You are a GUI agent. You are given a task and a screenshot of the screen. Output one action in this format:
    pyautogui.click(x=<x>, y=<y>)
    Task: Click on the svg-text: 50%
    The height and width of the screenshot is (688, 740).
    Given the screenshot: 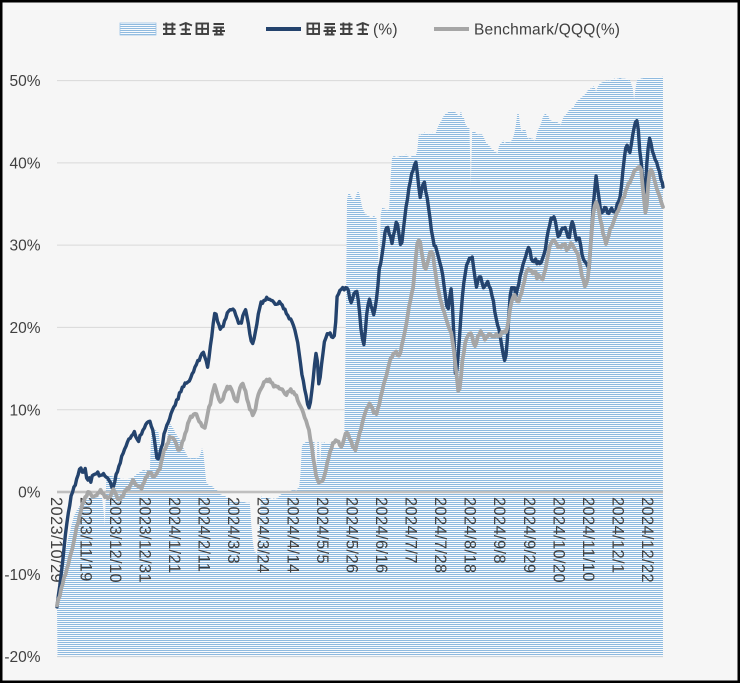 What is the action you would take?
    pyautogui.click(x=24, y=81)
    